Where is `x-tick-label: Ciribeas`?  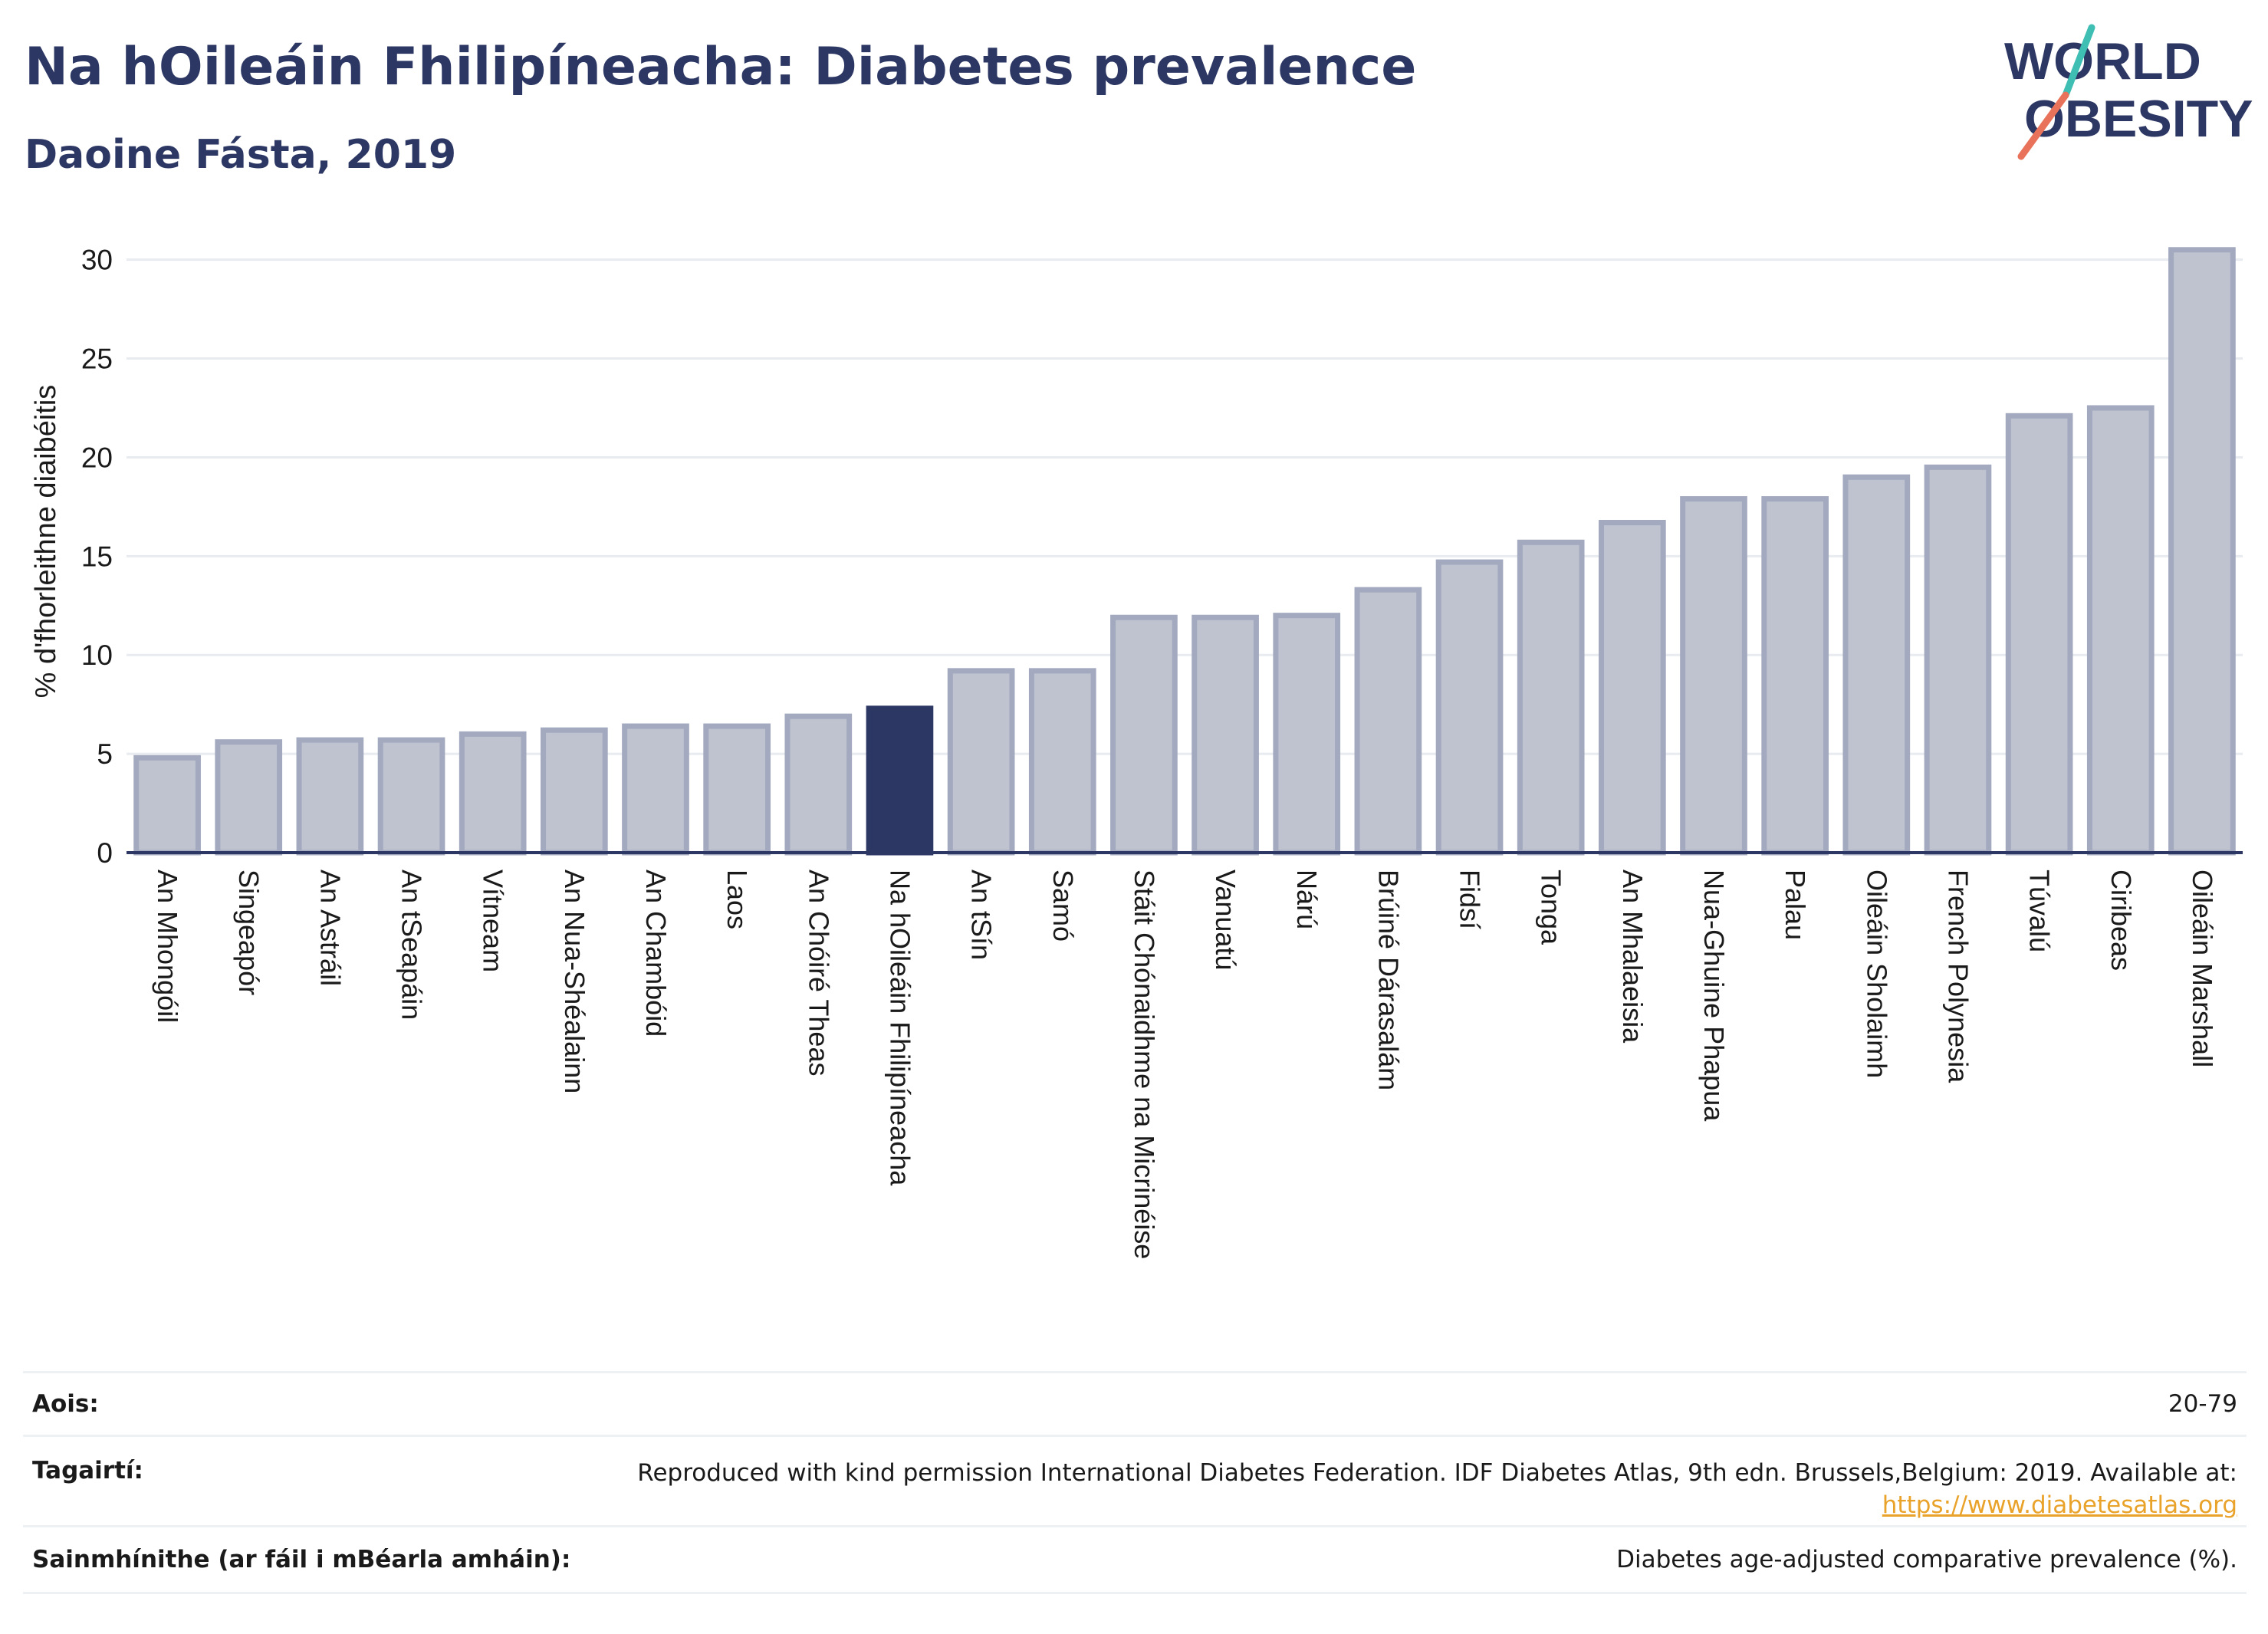 x-tick-label: Ciribeas is located at coordinates (2121, 921).